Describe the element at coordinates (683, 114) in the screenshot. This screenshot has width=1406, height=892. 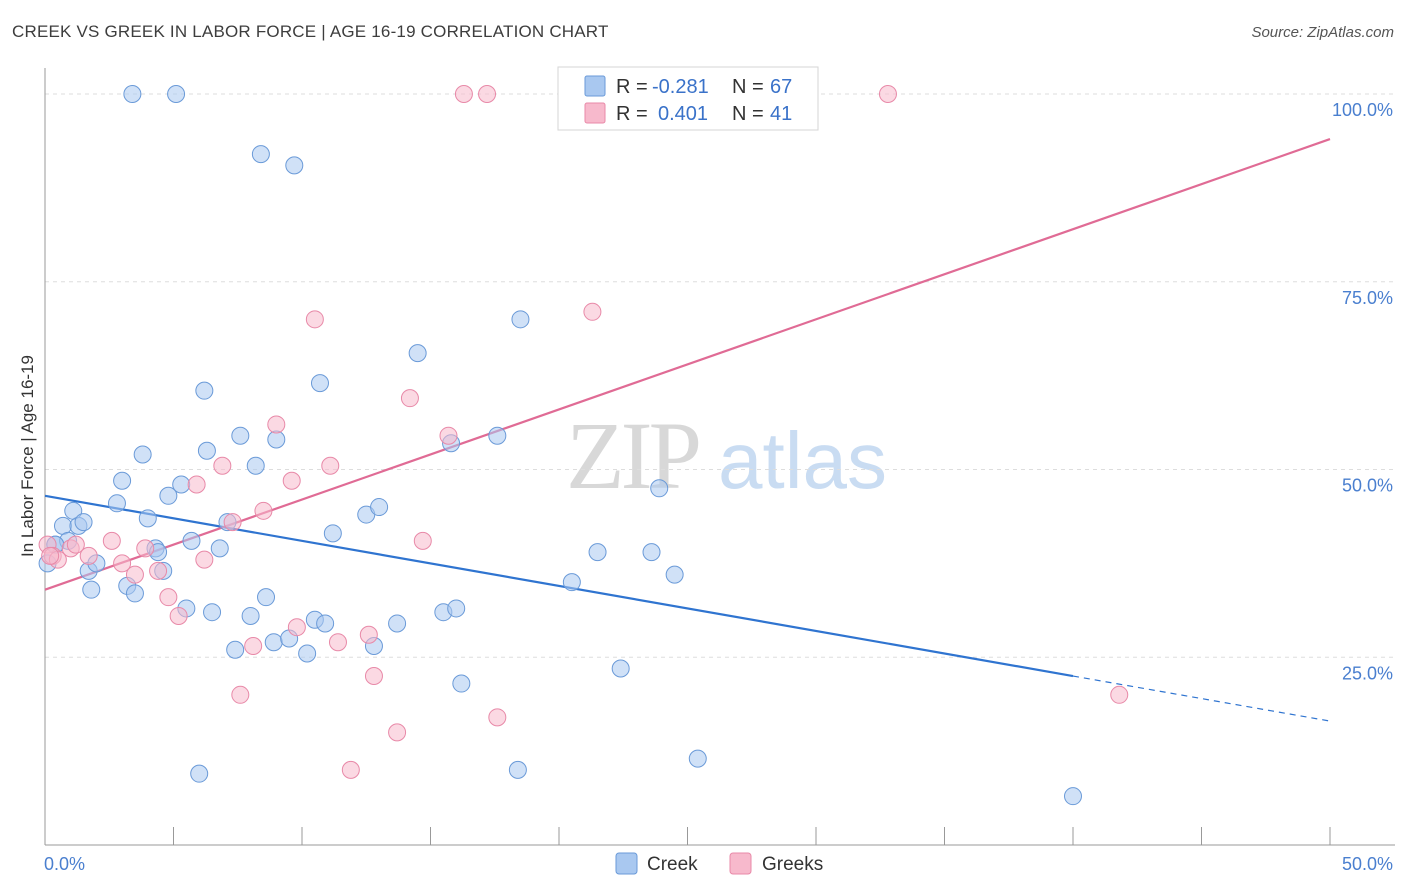
I see `legend-r-value-greek: 0.401` at that location.